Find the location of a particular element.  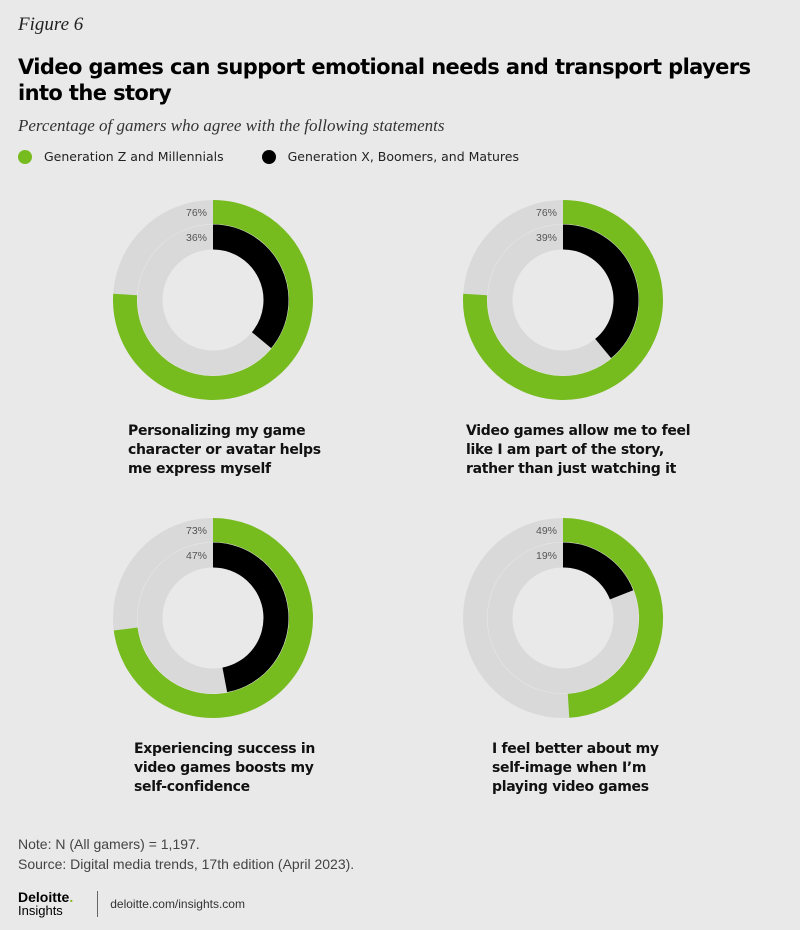

donut-1-gen-z-label: 76% is located at coordinates (196, 213).